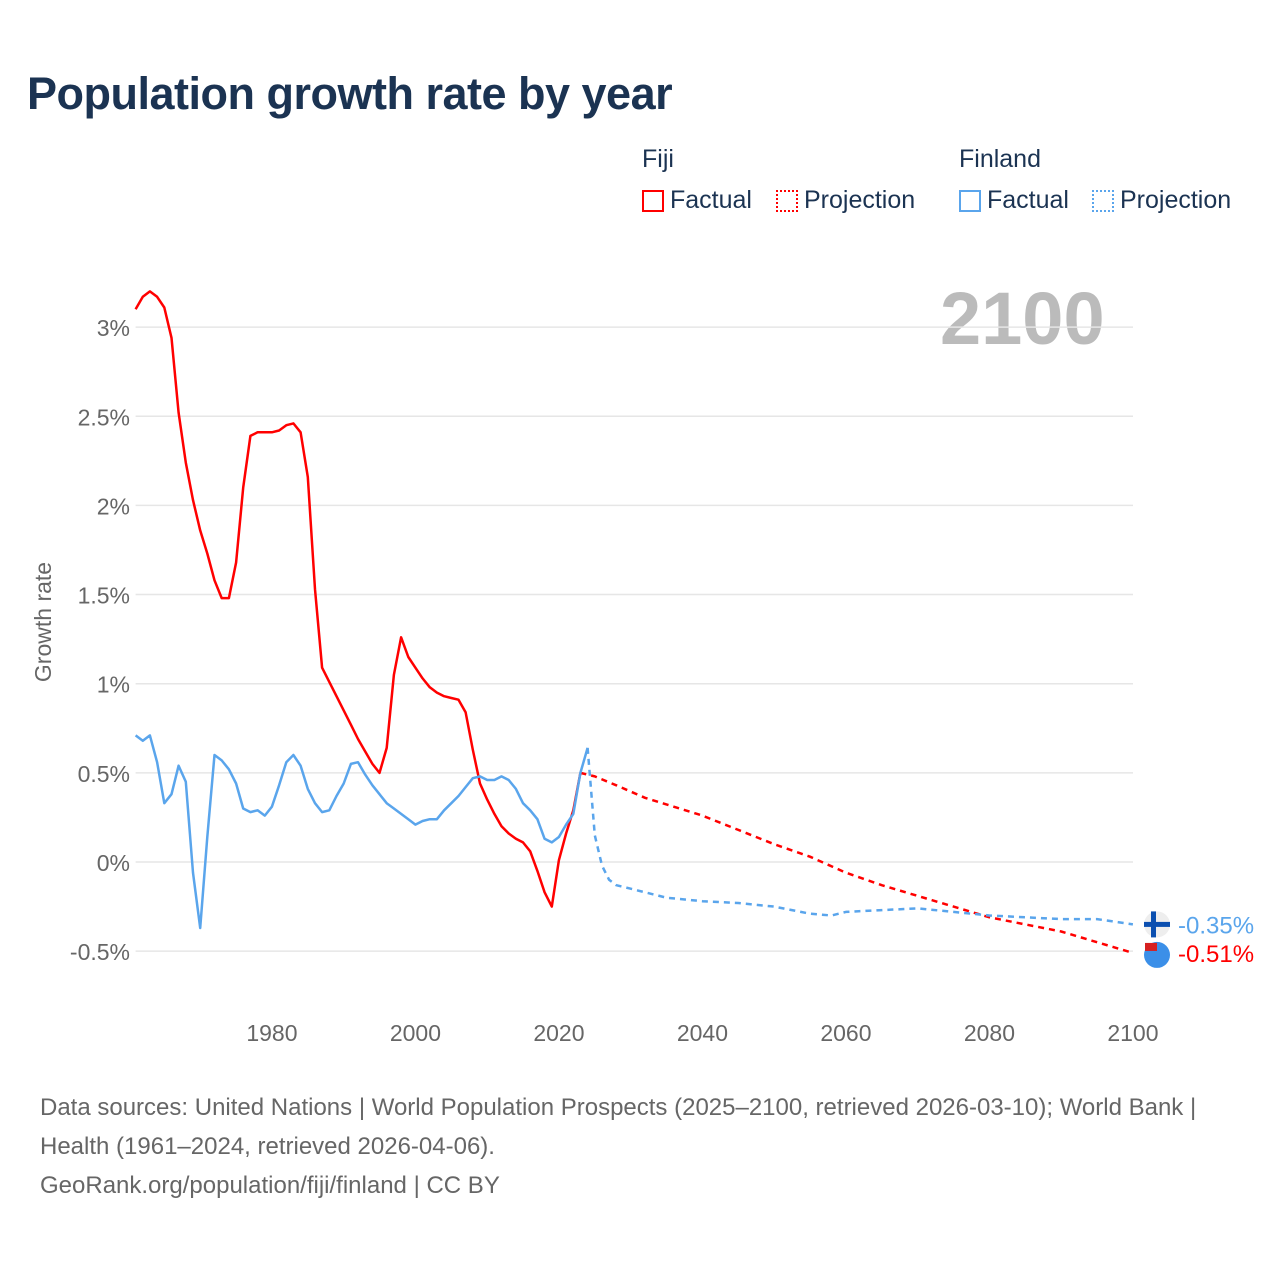  Describe the element at coordinates (989, 1033) in the screenshot. I see `x-tick-label: 2080` at that location.